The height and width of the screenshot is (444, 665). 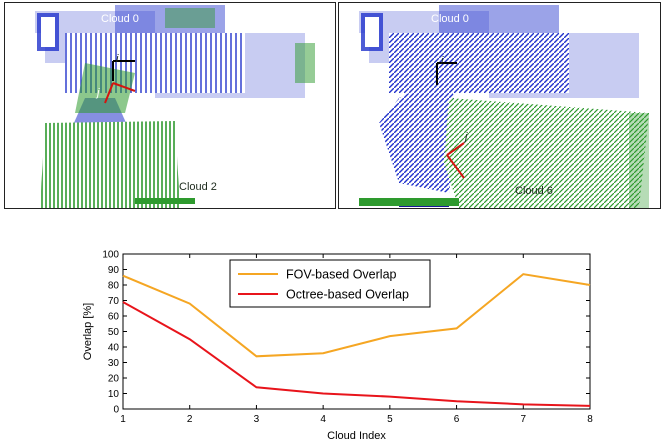 What do you see at coordinates (390, 419) in the screenshot?
I see `x-tick-label: 5` at bounding box center [390, 419].